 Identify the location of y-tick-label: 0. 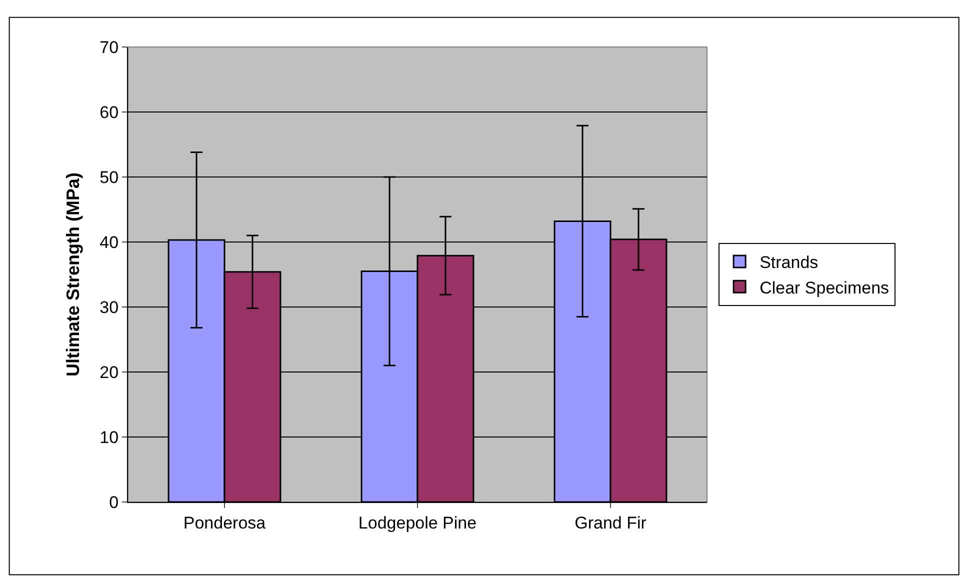
(114, 502).